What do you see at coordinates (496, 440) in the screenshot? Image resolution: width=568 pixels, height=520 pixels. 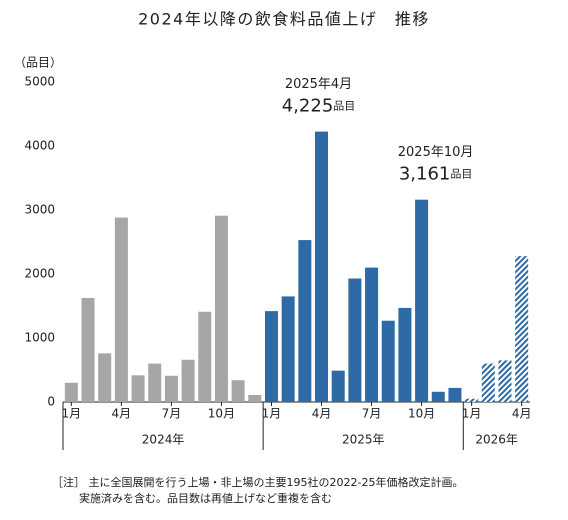 I see `group-label: 2026年` at bounding box center [496, 440].